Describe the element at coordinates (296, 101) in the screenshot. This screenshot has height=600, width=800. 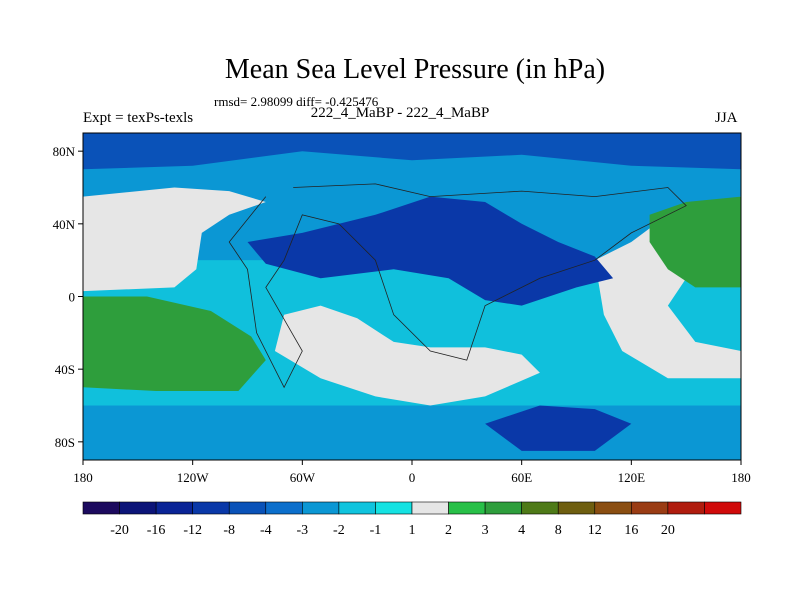
I see `stats-text: rmsd= 2.98099 diff= -0.425476` at that location.